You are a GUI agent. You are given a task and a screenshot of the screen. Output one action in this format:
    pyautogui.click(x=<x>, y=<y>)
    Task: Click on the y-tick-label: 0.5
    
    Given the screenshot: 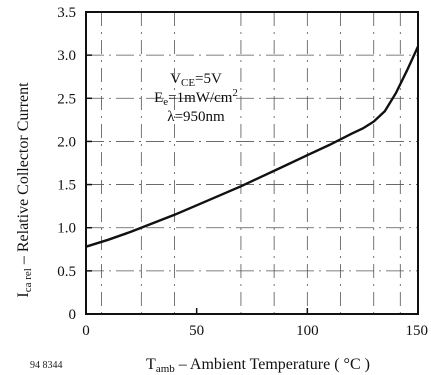 What is the action you would take?
    pyautogui.click(x=66, y=272)
    